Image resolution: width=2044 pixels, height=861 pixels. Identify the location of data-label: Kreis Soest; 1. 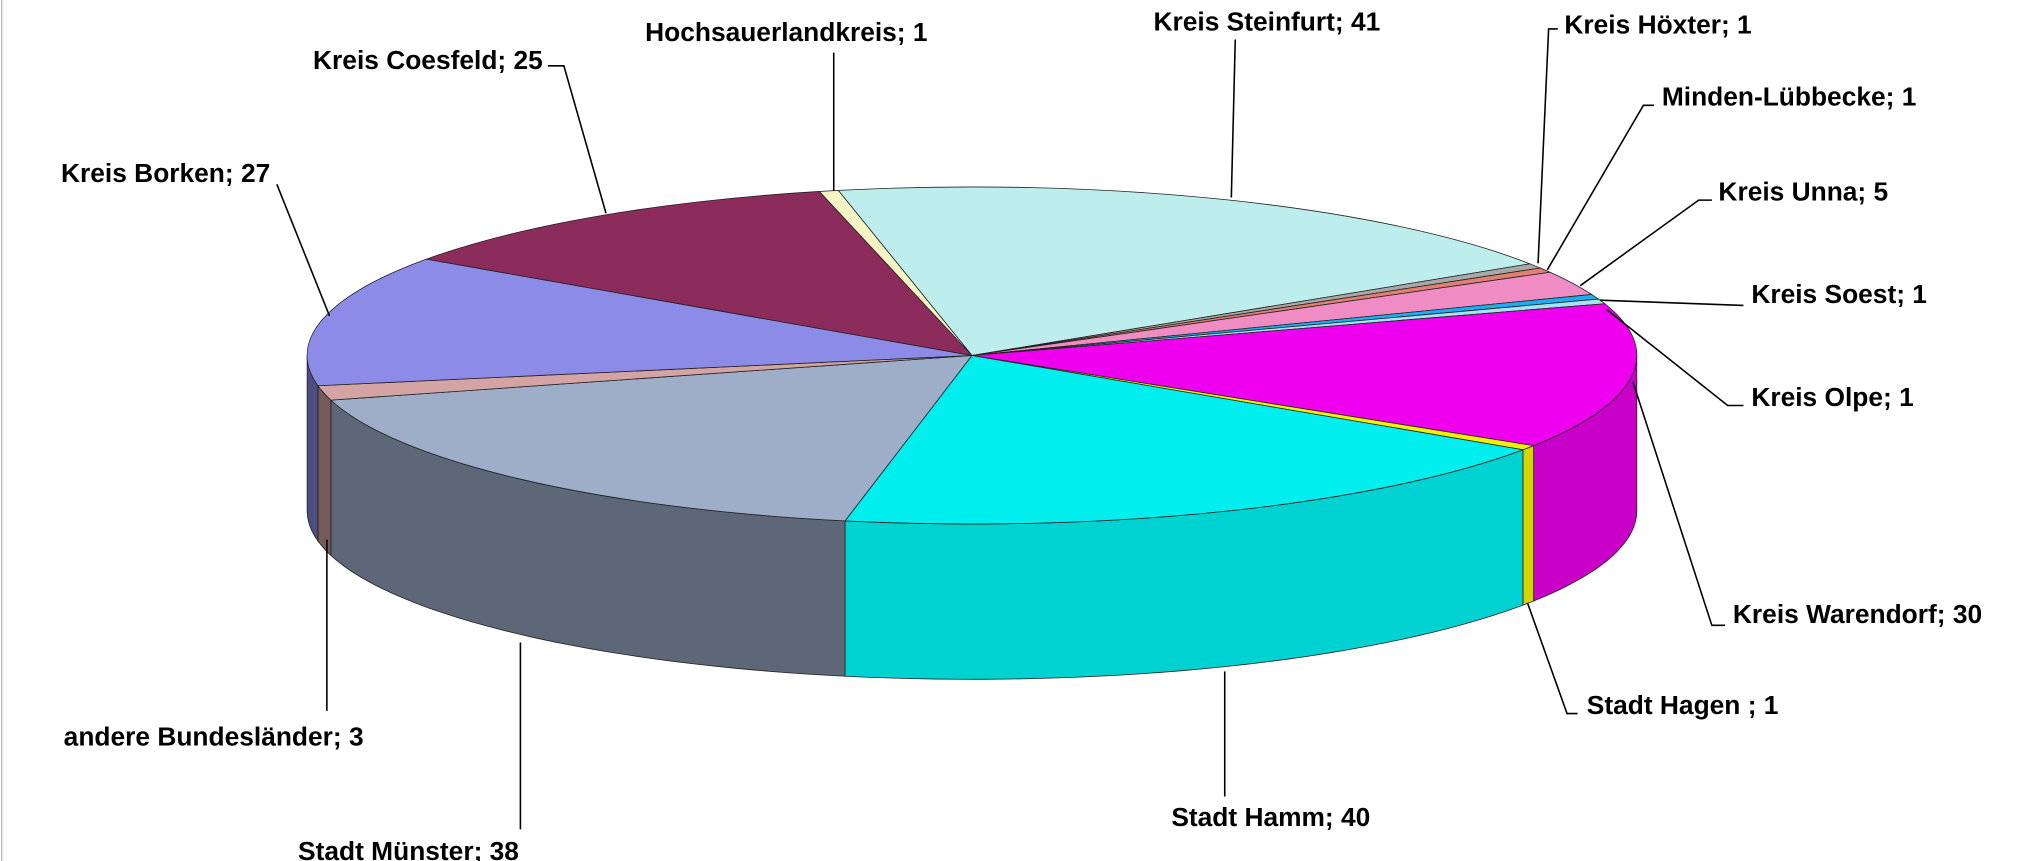
(1839, 294).